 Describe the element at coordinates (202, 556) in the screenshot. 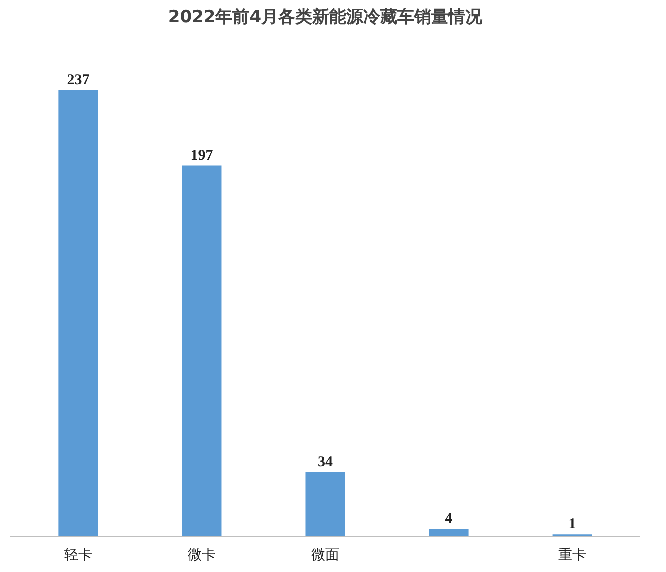

I see `x-tick-label: 微卡` at that location.